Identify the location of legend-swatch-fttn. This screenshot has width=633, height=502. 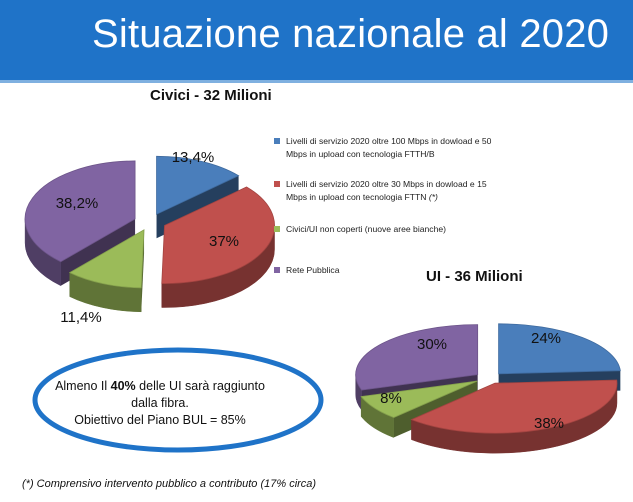
(277, 184).